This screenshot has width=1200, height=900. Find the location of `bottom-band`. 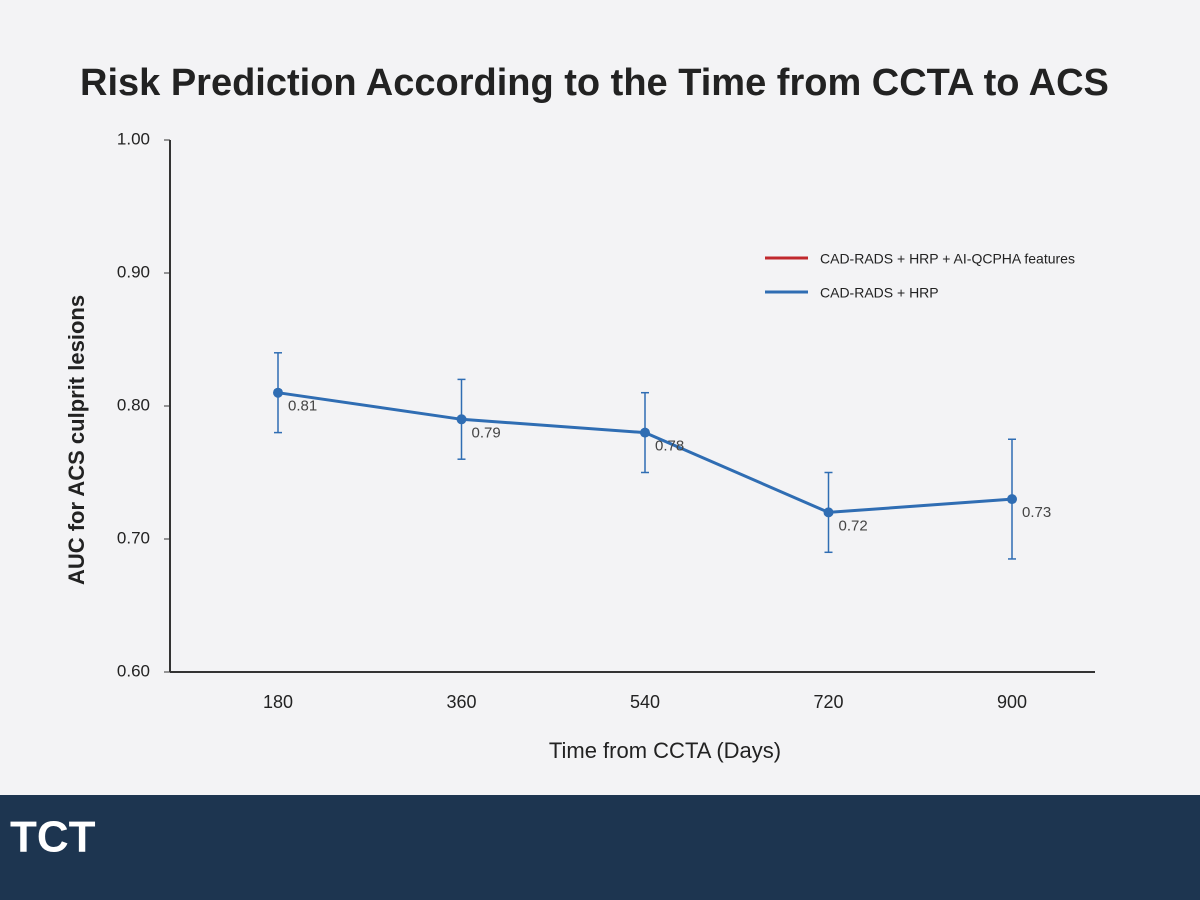

bottom-band is located at coordinates (600, 847).